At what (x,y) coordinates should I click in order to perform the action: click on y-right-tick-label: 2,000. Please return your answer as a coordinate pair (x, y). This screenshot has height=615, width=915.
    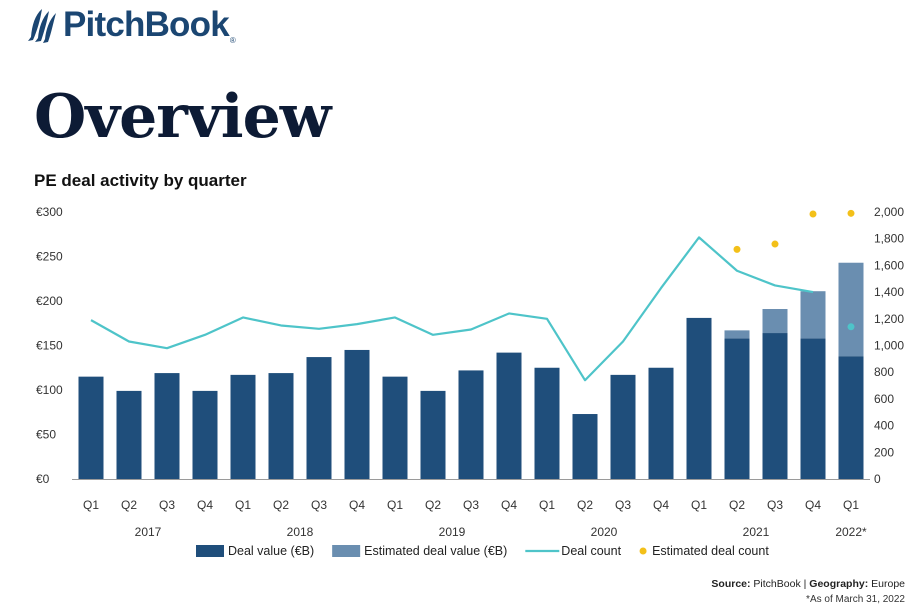
    Looking at the image, I should click on (889, 212).